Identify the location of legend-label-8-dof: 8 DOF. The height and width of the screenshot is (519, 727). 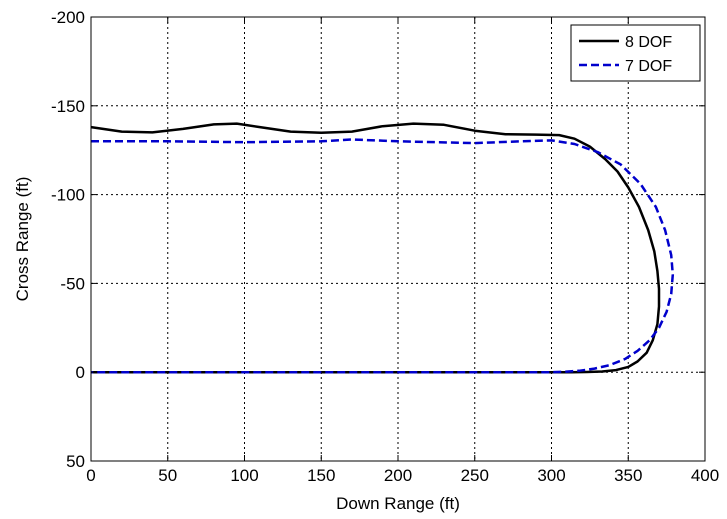
(648, 42).